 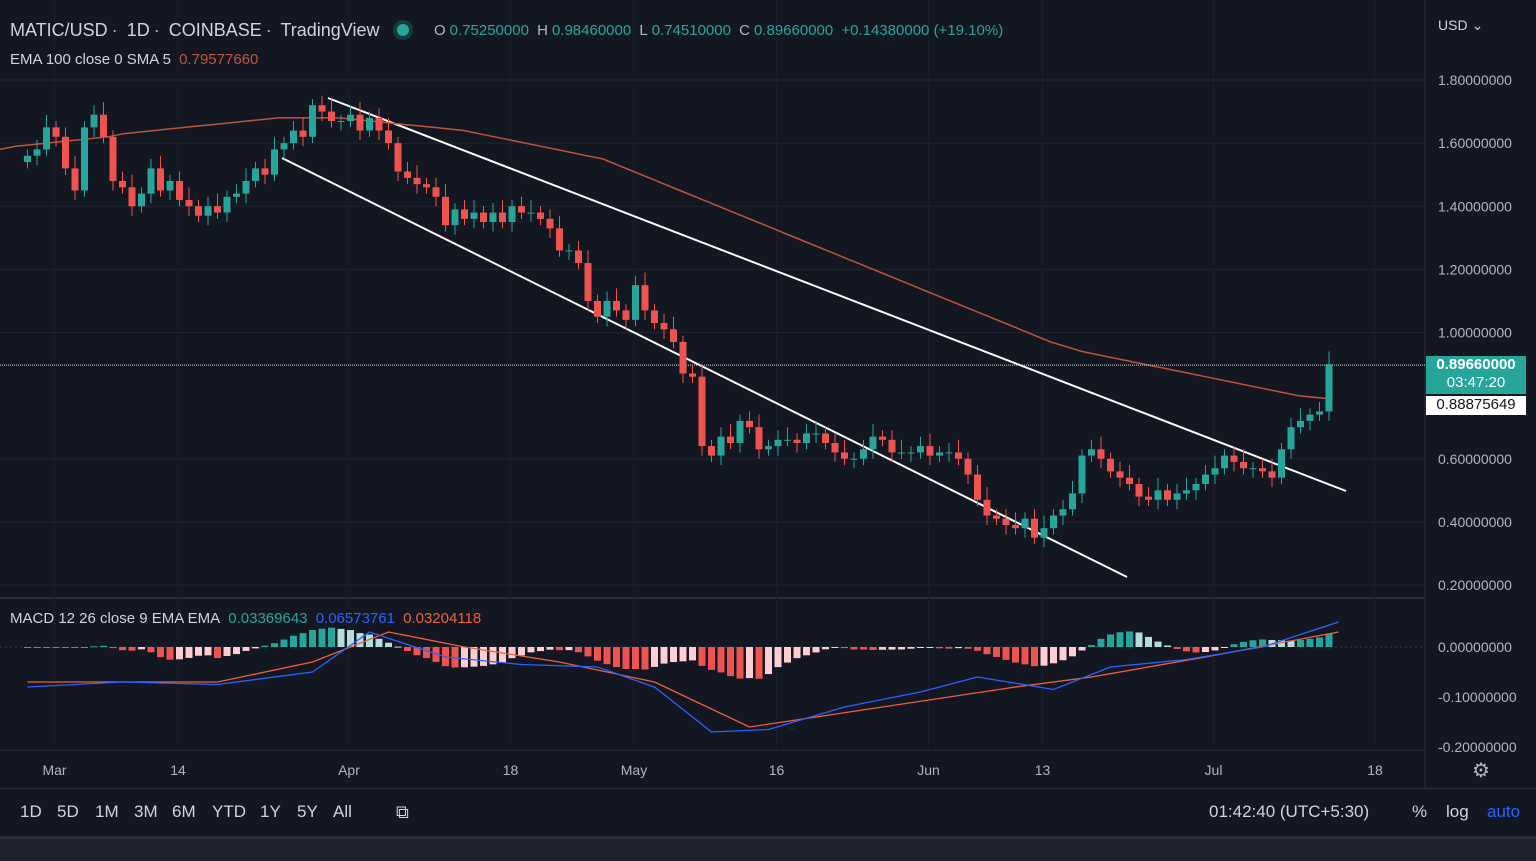 What do you see at coordinates (1457, 811) in the screenshot?
I see `log-toggle: log` at bounding box center [1457, 811].